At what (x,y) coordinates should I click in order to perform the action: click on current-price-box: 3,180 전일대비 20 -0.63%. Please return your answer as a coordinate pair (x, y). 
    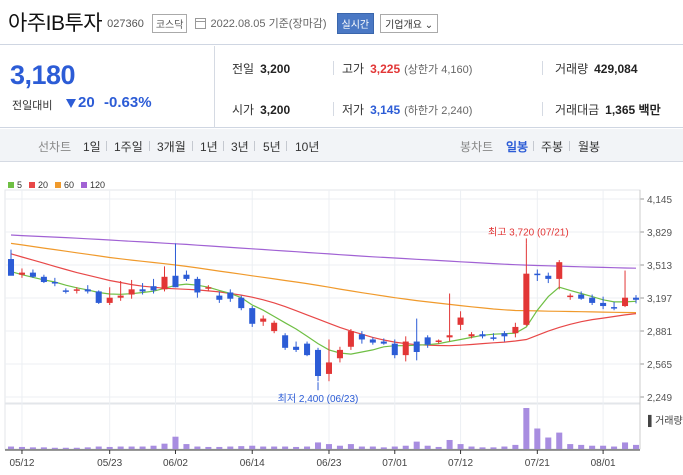
    Looking at the image, I should click on (107, 87).